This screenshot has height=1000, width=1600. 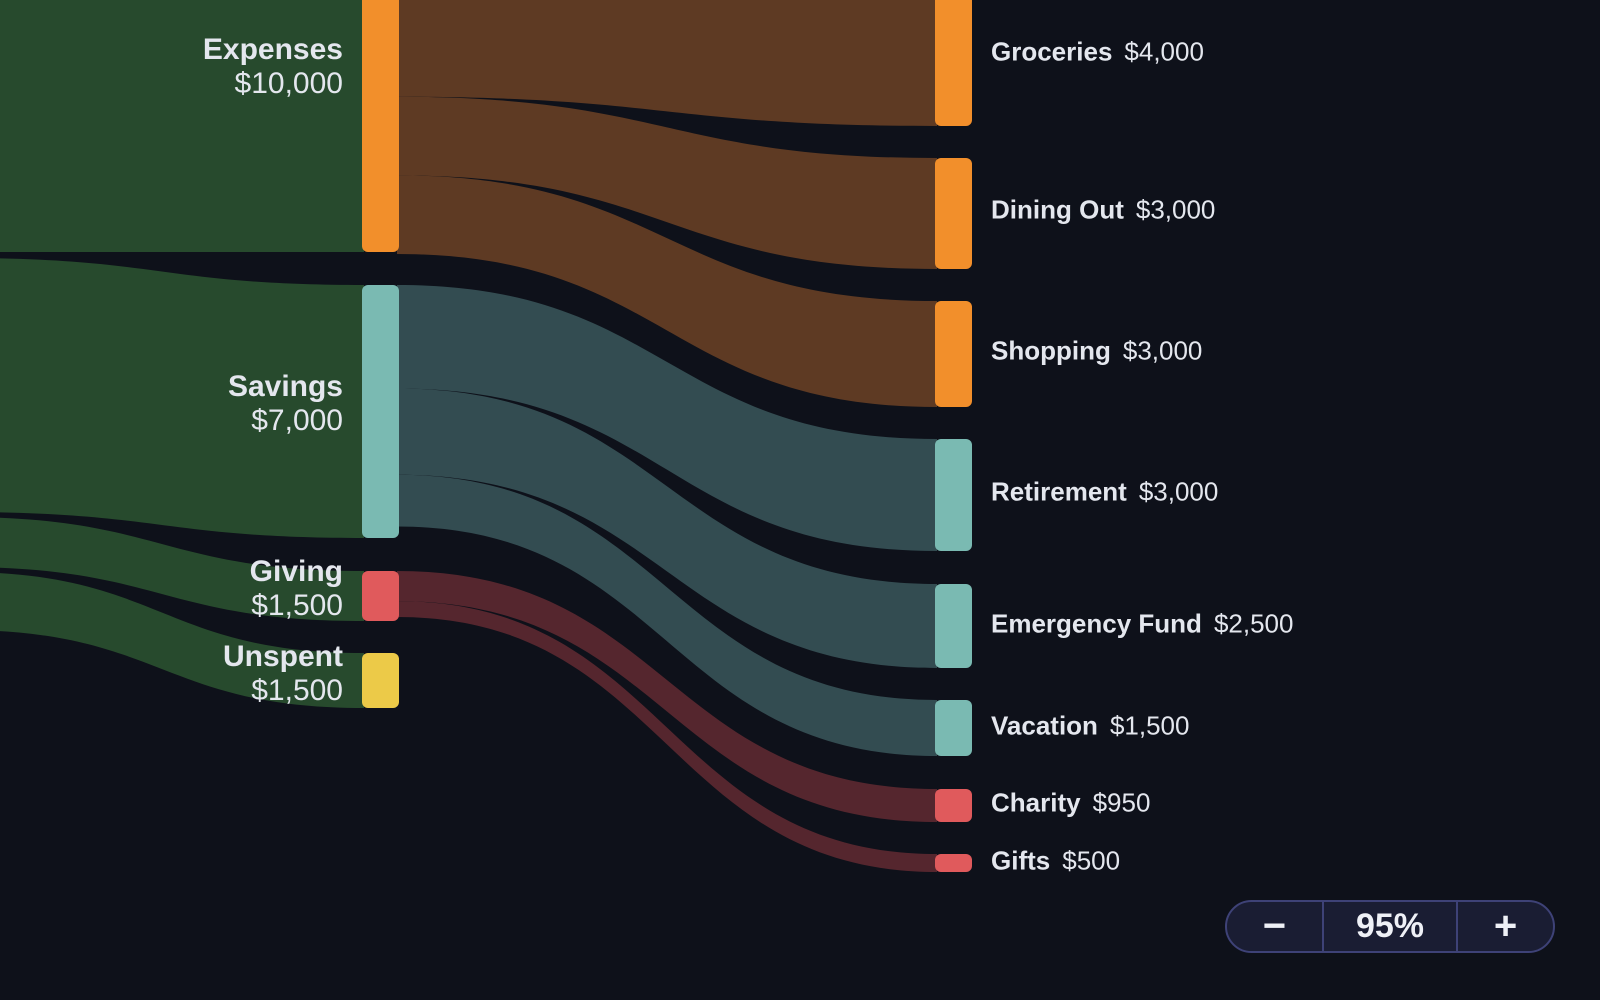 I want to click on label-giving-value: $1,500, so click(x=297, y=605).